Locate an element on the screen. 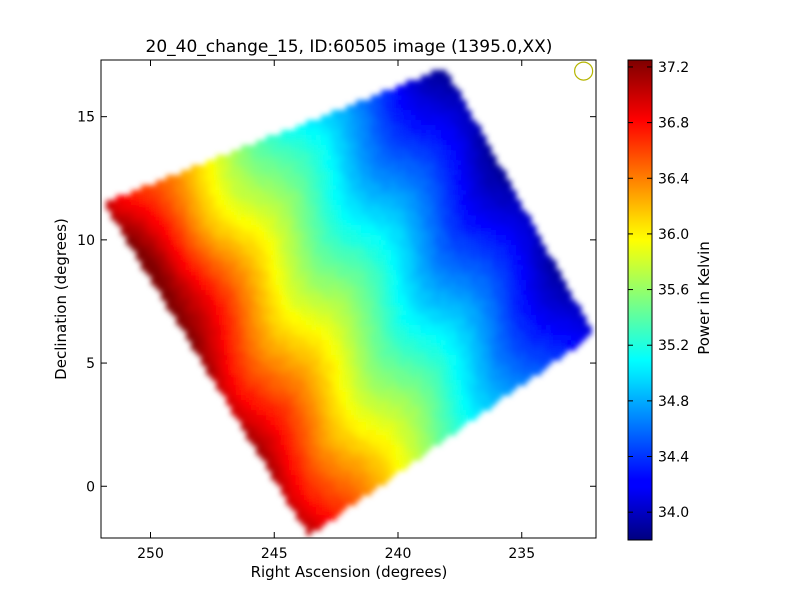 The height and width of the screenshot is (600, 800). colorbar-tick-label: 34.0 is located at coordinates (673, 513).